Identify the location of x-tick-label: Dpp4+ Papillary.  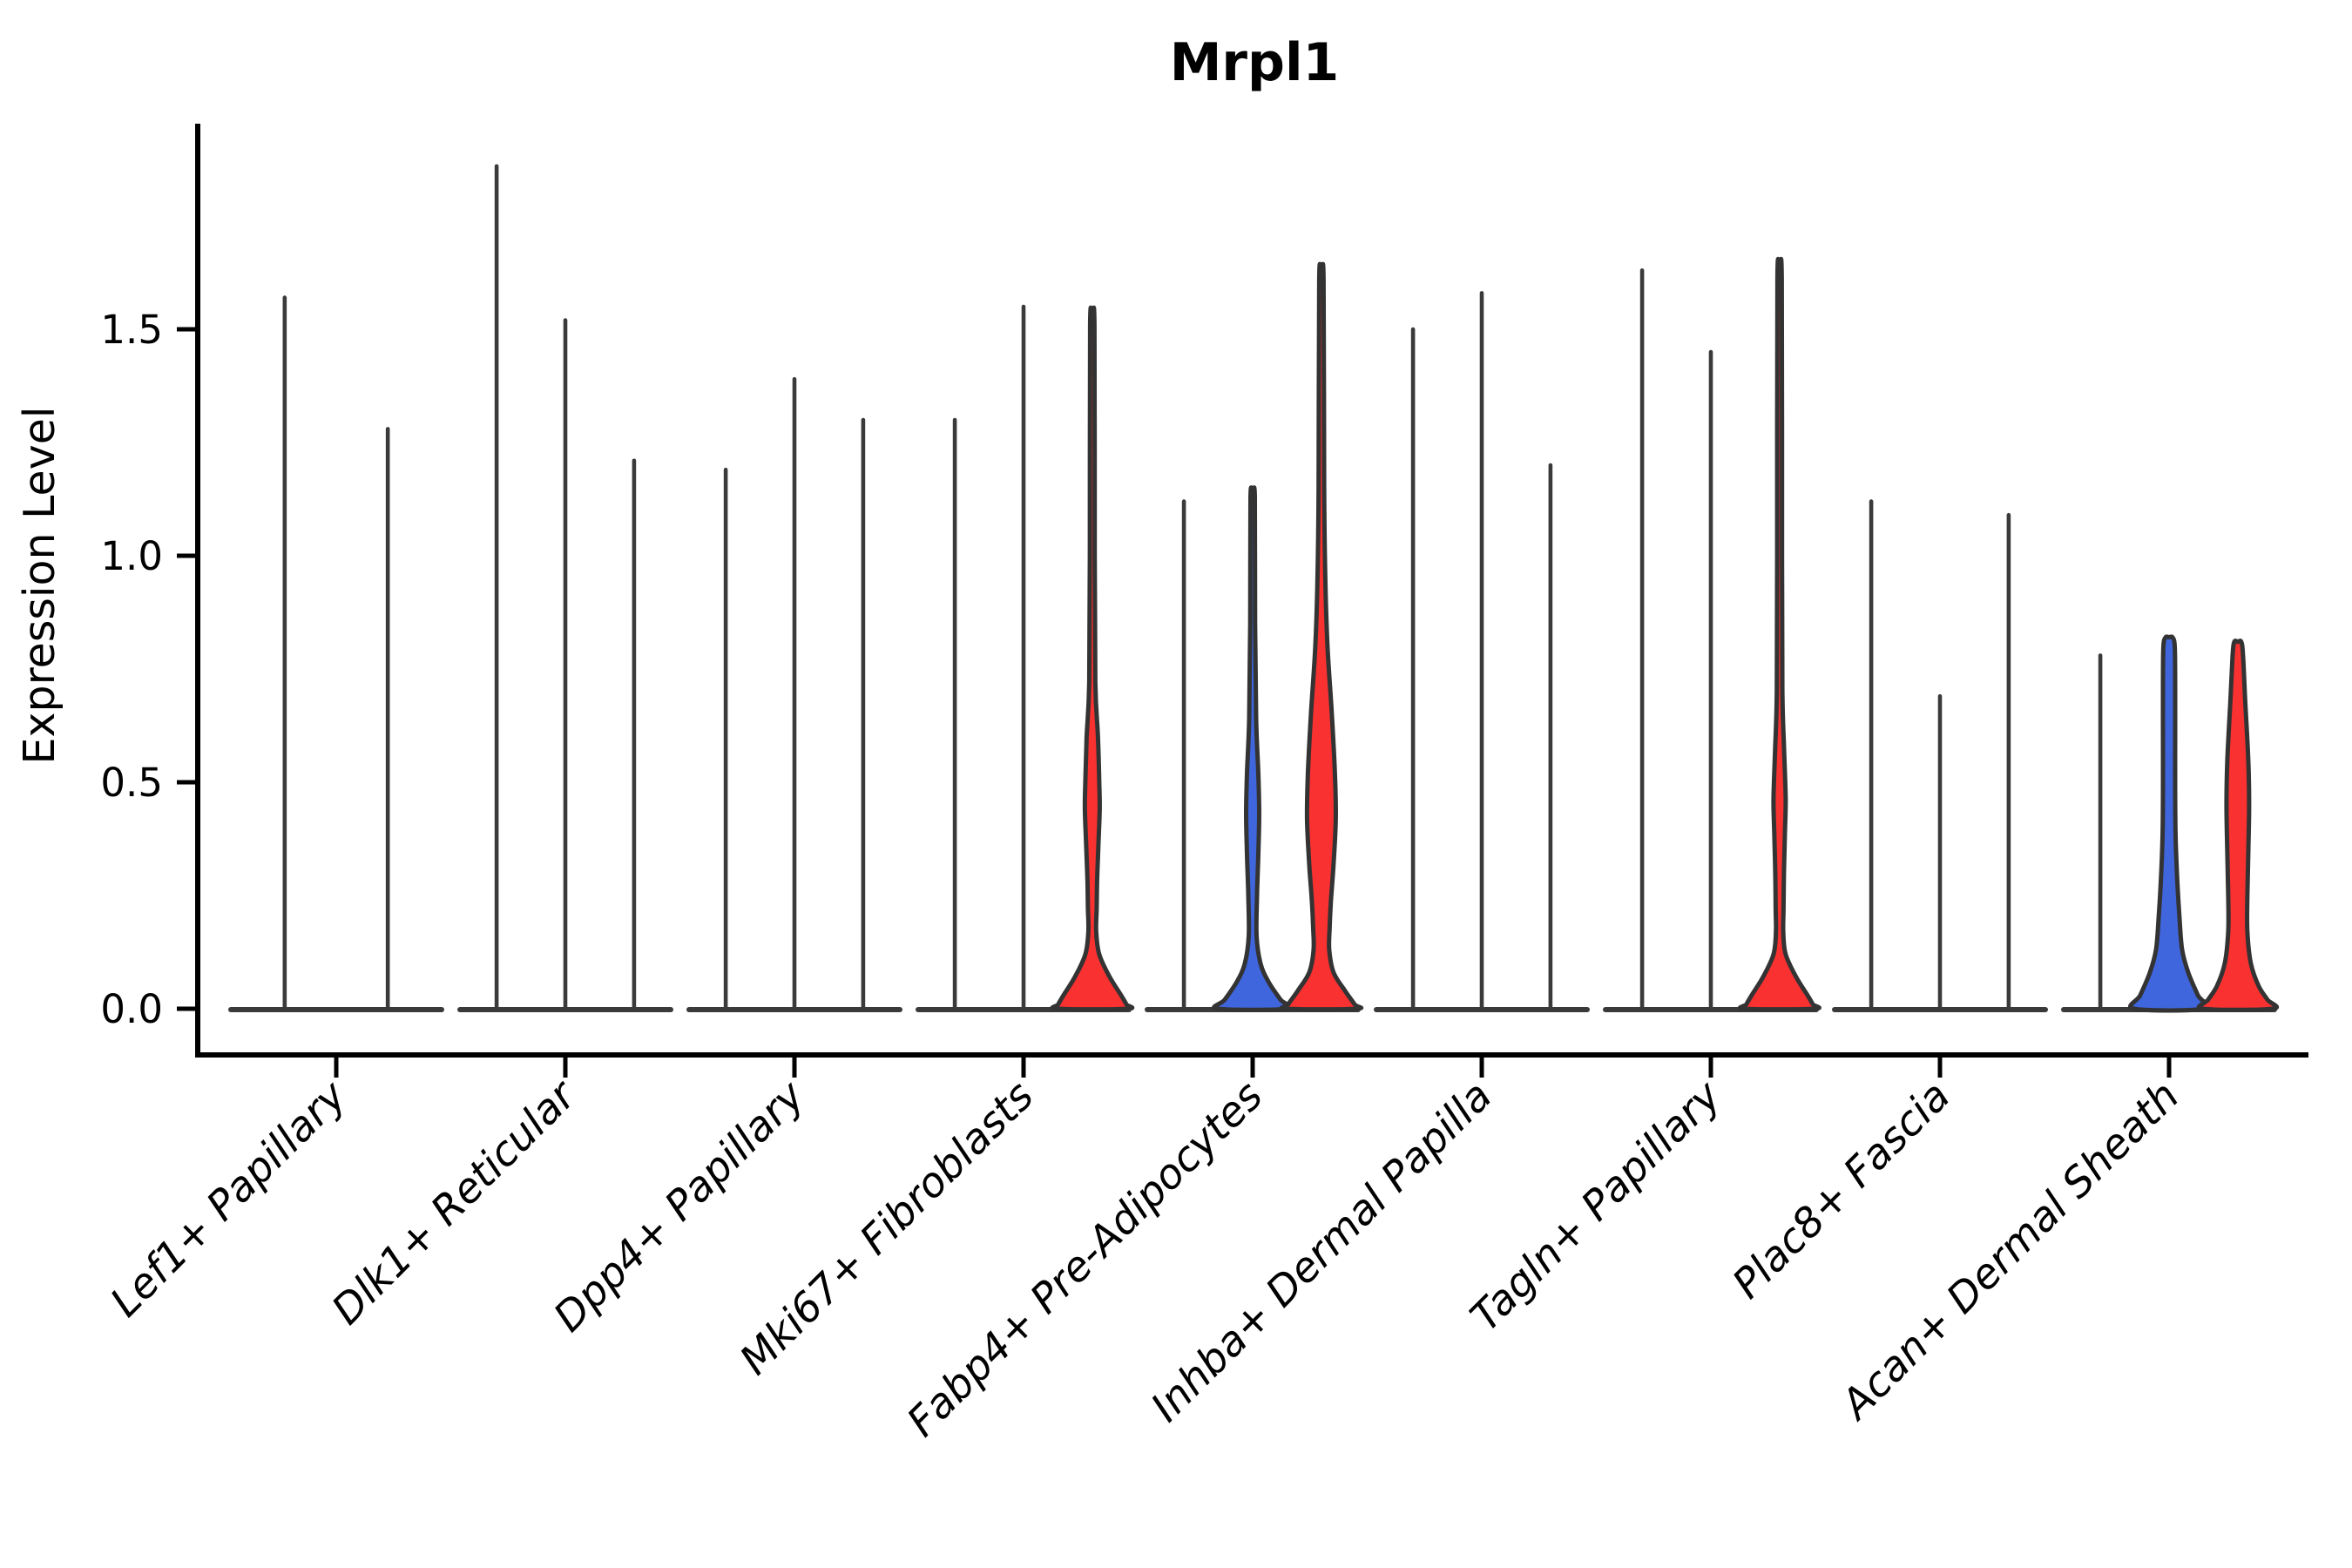
(679, 1206).